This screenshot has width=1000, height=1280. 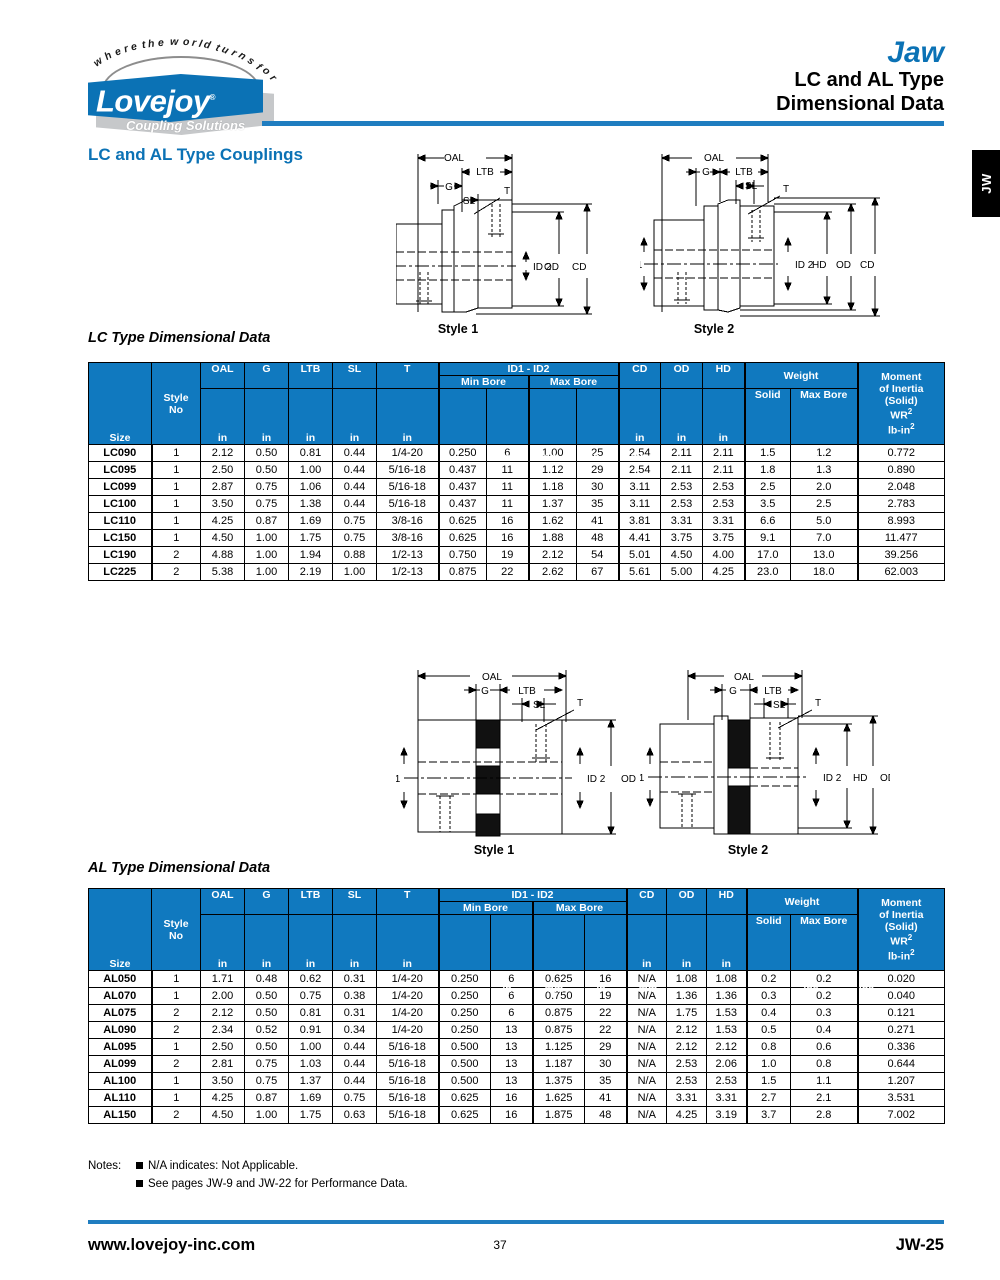 I want to click on th-weight-max-bore: Max Bore, so click(x=824, y=417).